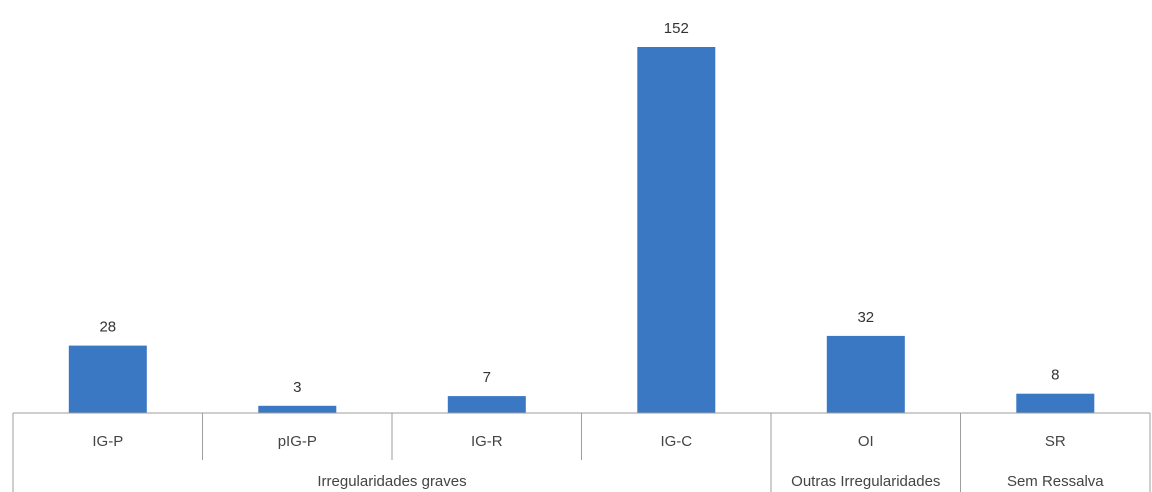 This screenshot has width=1152, height=492. What do you see at coordinates (107, 379) in the screenshot?
I see `bar-ig-p` at bounding box center [107, 379].